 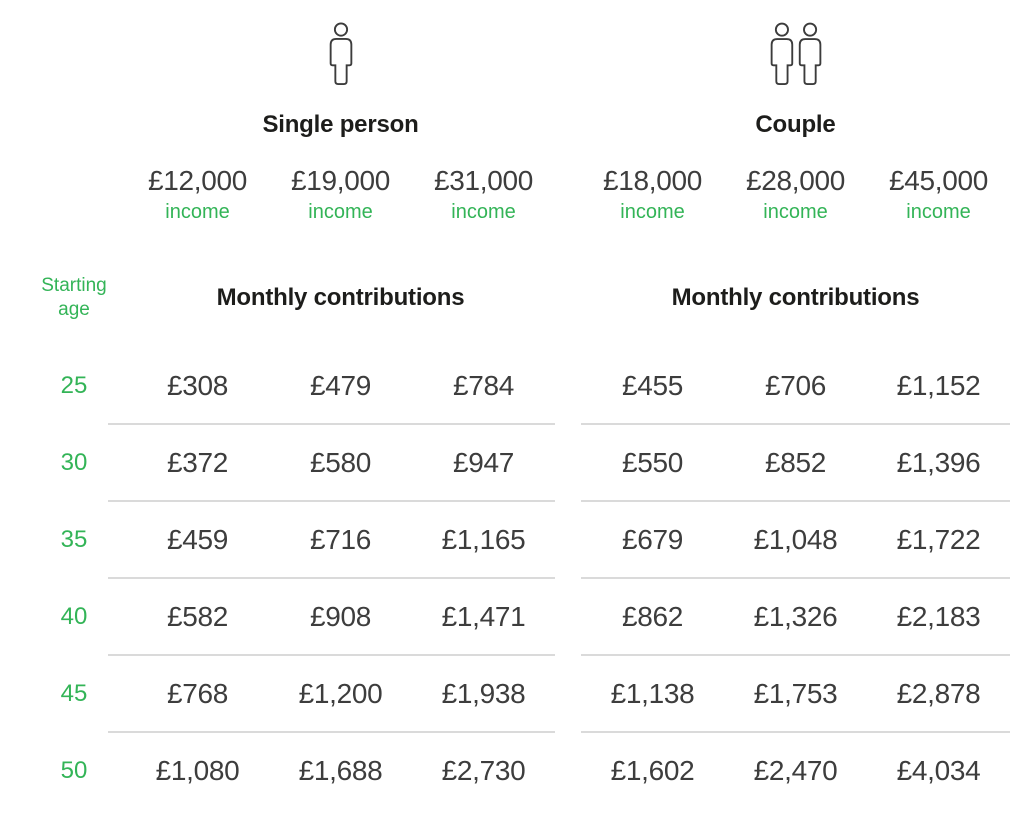 I want to click on income-header: £28,000 income, so click(x=795, y=206).